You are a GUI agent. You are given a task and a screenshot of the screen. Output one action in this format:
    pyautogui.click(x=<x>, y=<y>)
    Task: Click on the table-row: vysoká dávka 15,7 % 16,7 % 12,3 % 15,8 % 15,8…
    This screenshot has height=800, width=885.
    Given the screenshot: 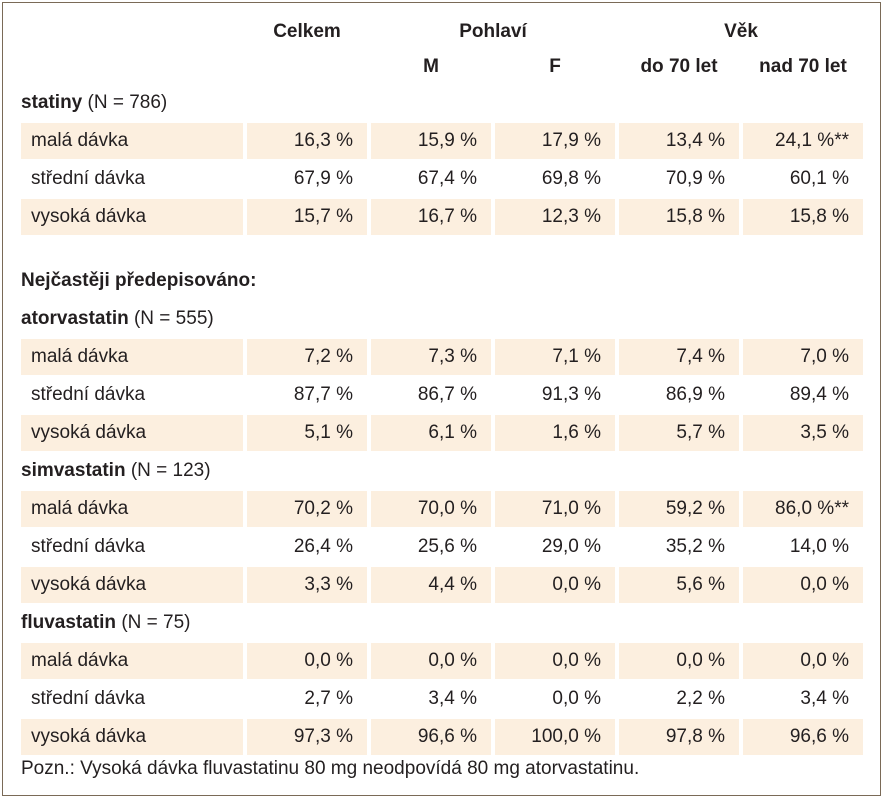 What is the action you would take?
    pyautogui.click(x=442, y=217)
    